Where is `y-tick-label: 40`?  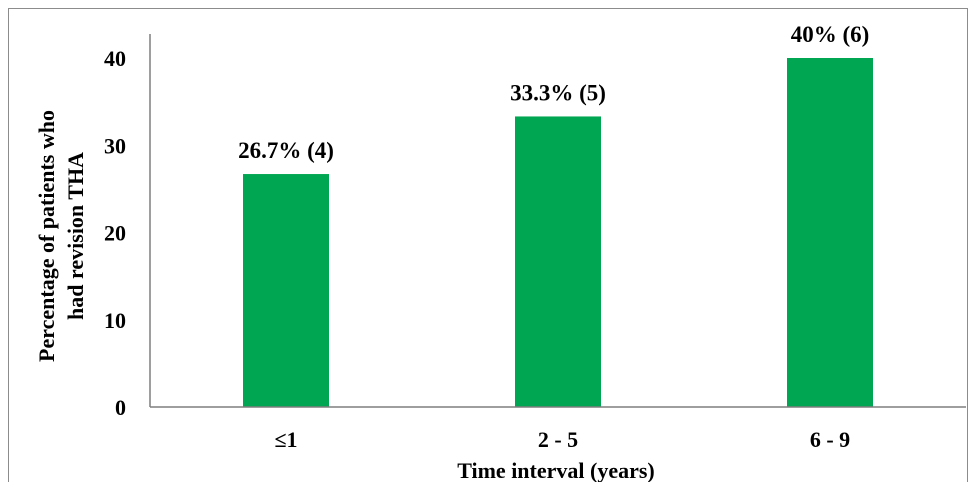 y-tick-label: 40 is located at coordinates (115, 58).